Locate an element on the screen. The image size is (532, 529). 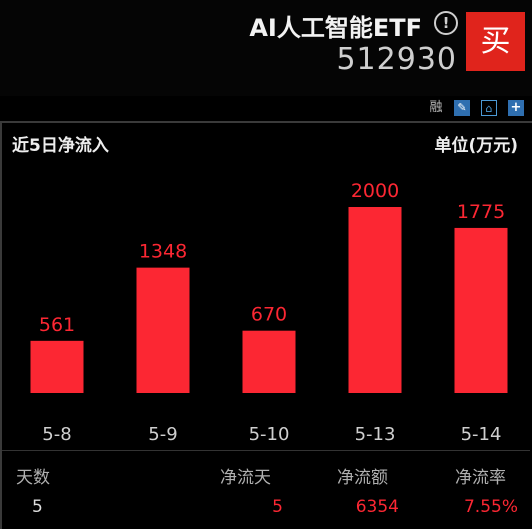
stats-value-days: 5 is located at coordinates (37, 507).